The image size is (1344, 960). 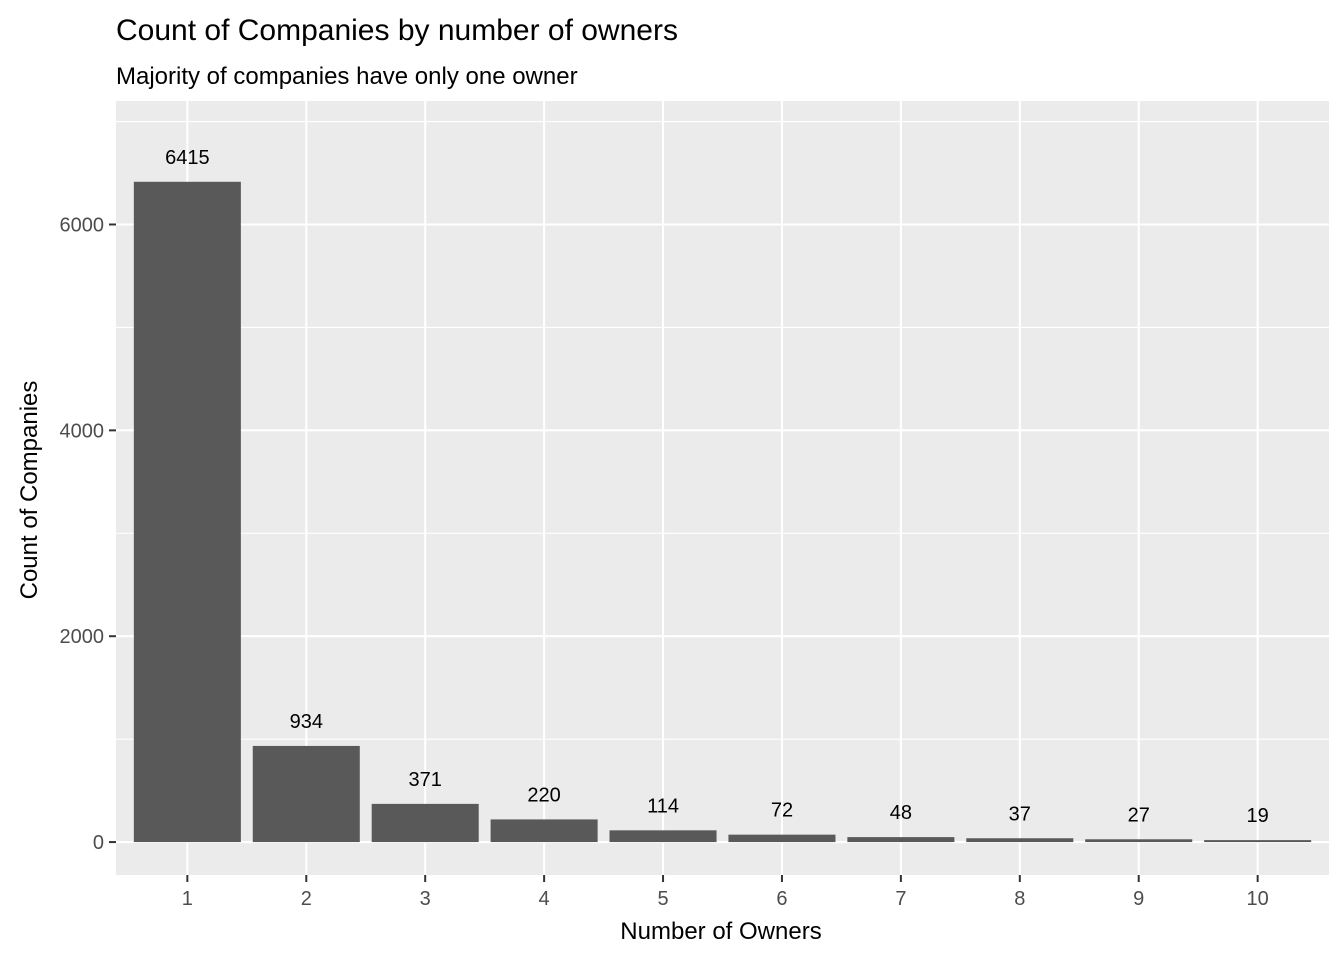 I want to click on x-tick-label: 1, so click(x=187, y=899).